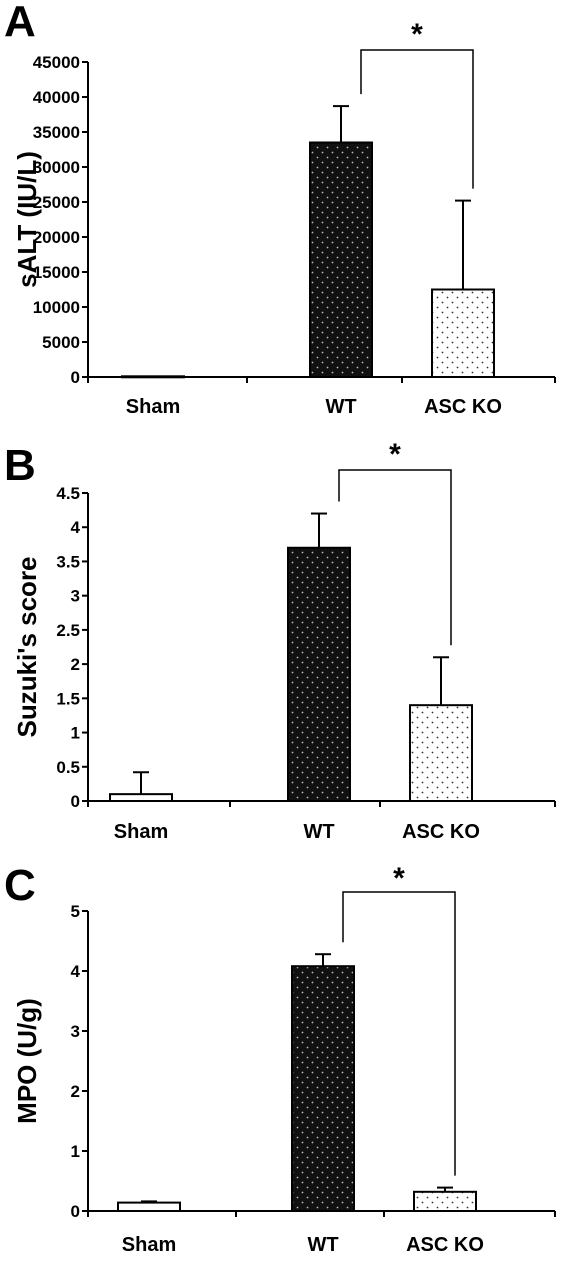 This screenshot has height=1261, width=568. I want to click on y-tick-label: 35000, so click(56, 132).